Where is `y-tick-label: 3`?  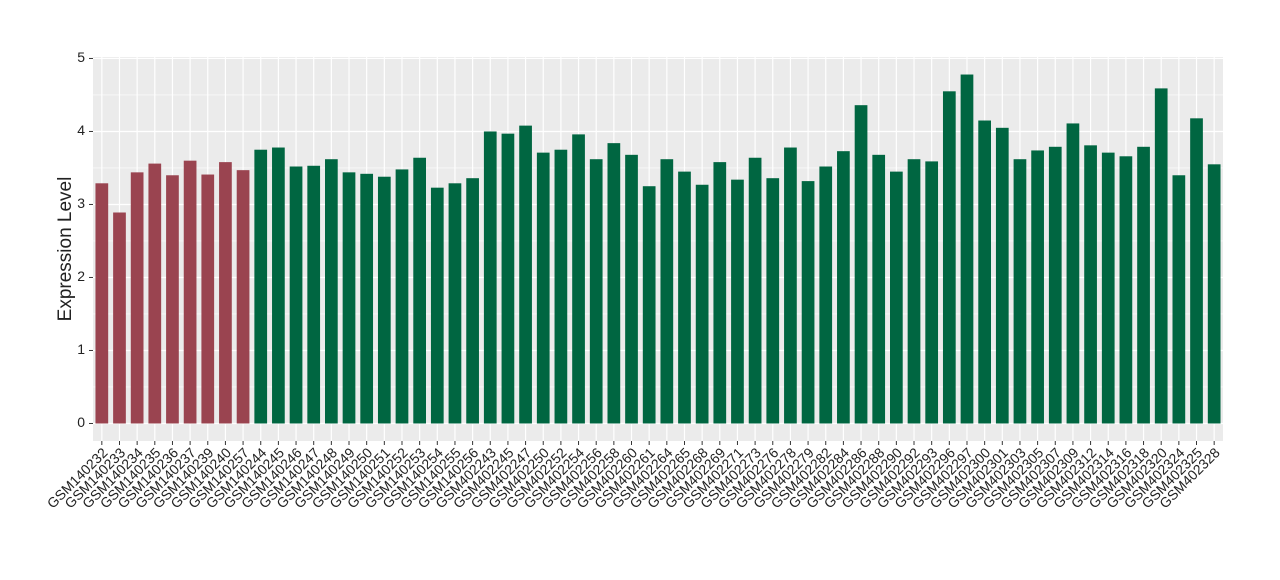 y-tick-label: 3 is located at coordinates (81, 203).